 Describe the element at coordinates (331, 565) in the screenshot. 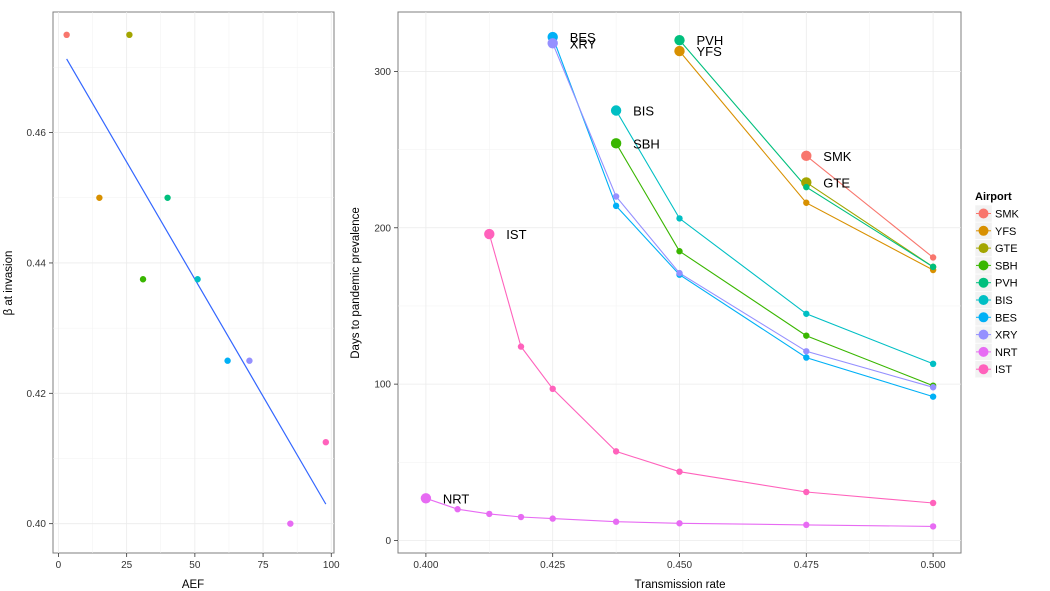

I see `left-x-tick-label: 100` at that location.